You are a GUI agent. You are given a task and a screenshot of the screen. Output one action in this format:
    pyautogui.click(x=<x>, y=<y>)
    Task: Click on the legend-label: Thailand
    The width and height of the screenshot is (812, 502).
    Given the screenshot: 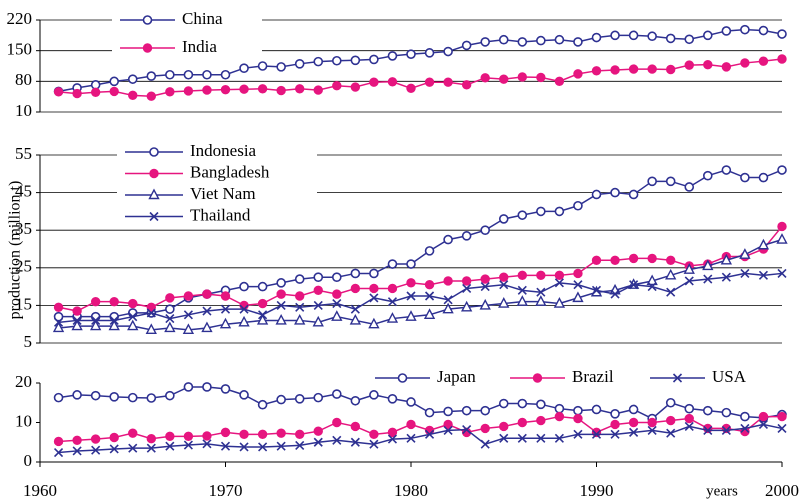 What is the action you would take?
    pyautogui.click(x=220, y=214)
    